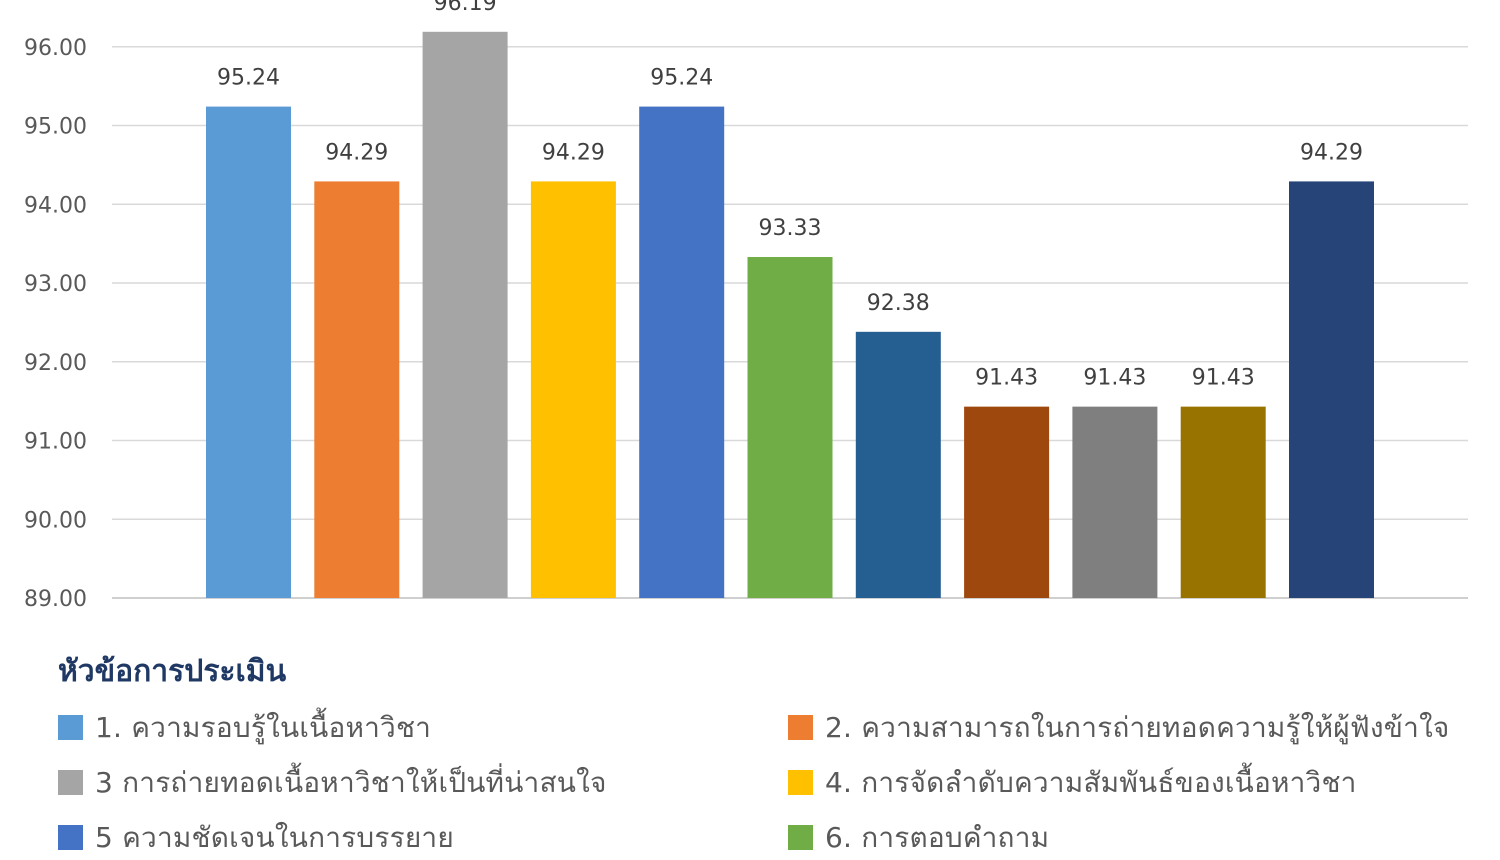  What do you see at coordinates (1331, 152) in the screenshot?
I see `data-label-11: 94.29` at bounding box center [1331, 152].